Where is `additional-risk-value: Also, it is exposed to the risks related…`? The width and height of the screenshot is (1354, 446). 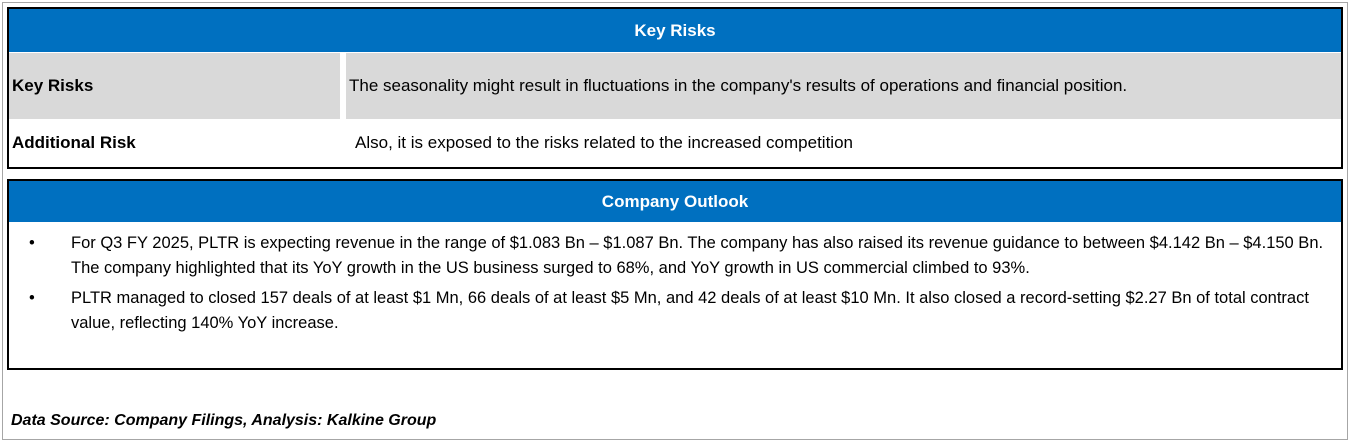 additional-risk-value: Also, it is exposed to the risks related… is located at coordinates (604, 142).